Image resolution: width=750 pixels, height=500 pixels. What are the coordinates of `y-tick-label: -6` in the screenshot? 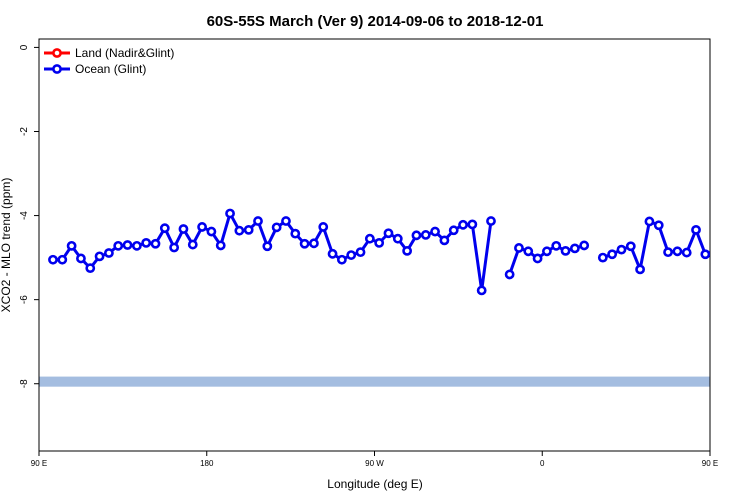 It's located at (24, 299).